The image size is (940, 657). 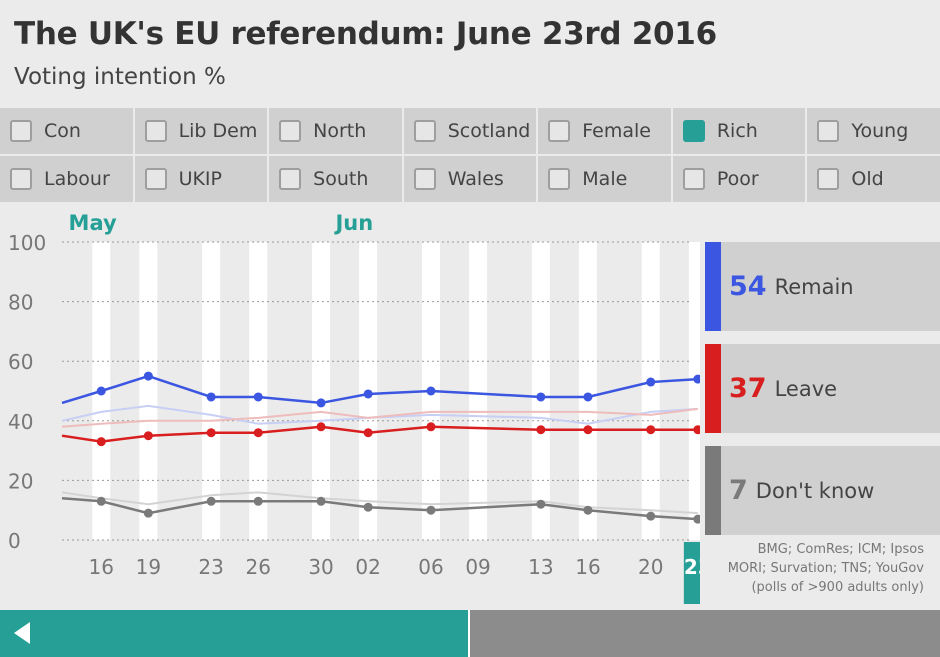 What do you see at coordinates (748, 388) in the screenshot?
I see `leave-value: 37` at bounding box center [748, 388].